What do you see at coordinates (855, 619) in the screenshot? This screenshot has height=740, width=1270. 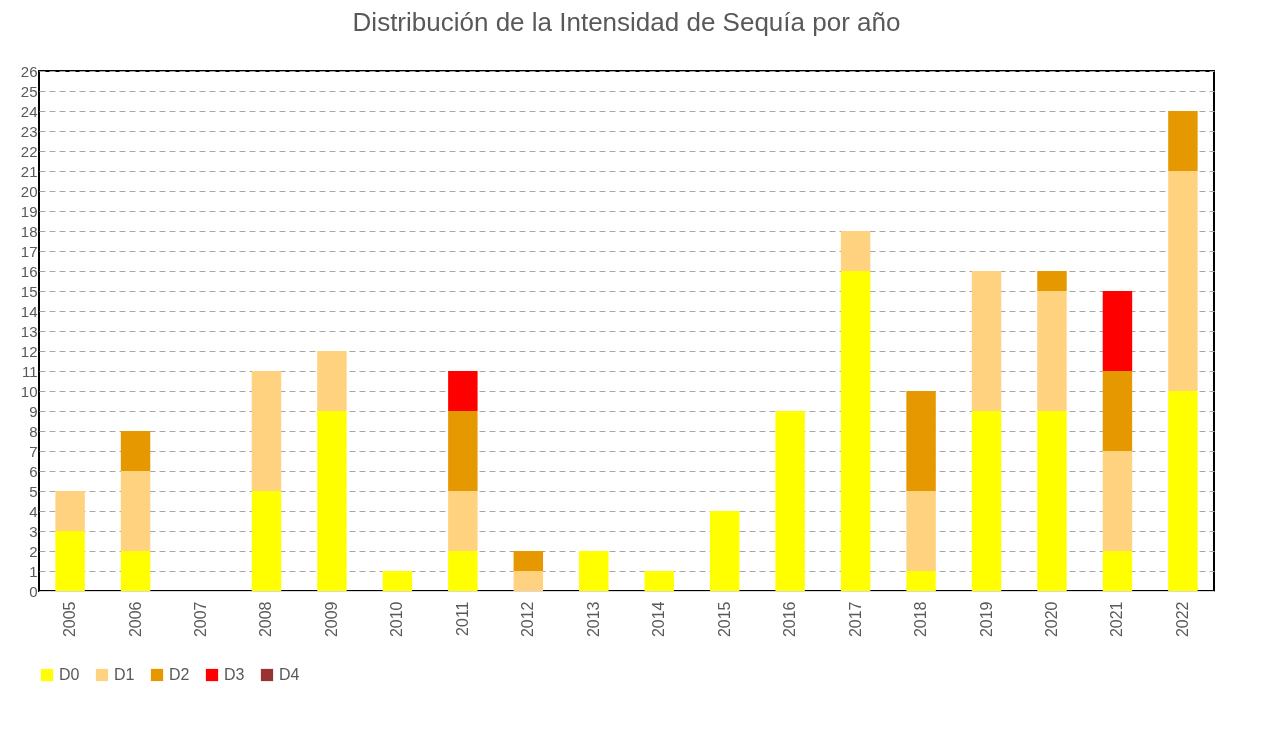 I see `x-tick-label: 2017` at bounding box center [855, 619].